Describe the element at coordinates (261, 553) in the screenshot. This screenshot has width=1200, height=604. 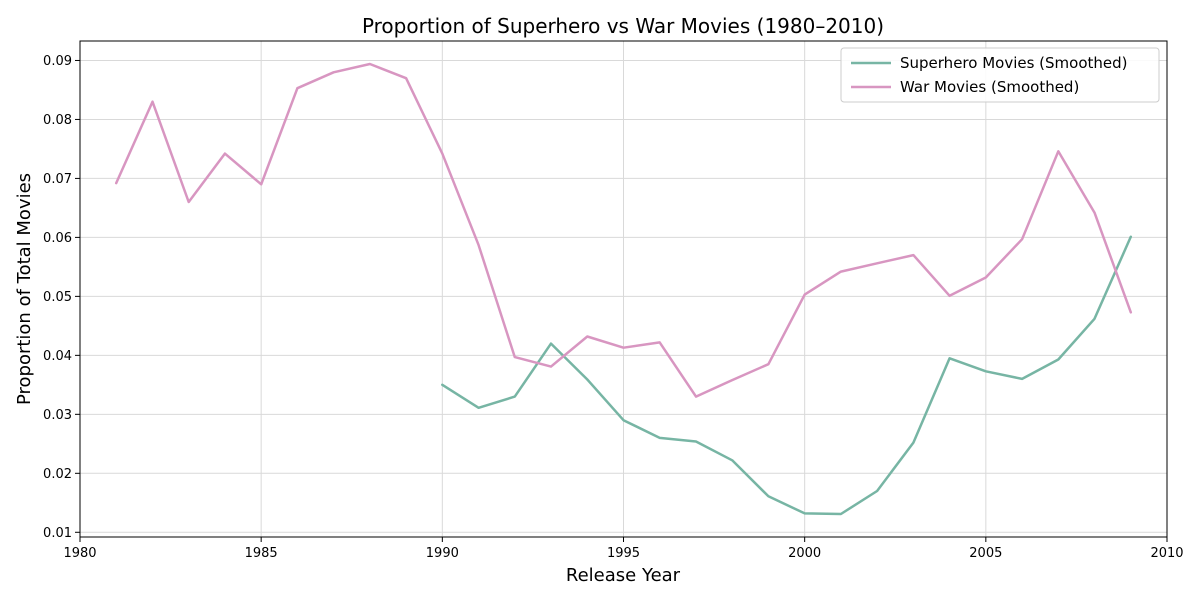
I see `x-tick-label: 1985` at that location.